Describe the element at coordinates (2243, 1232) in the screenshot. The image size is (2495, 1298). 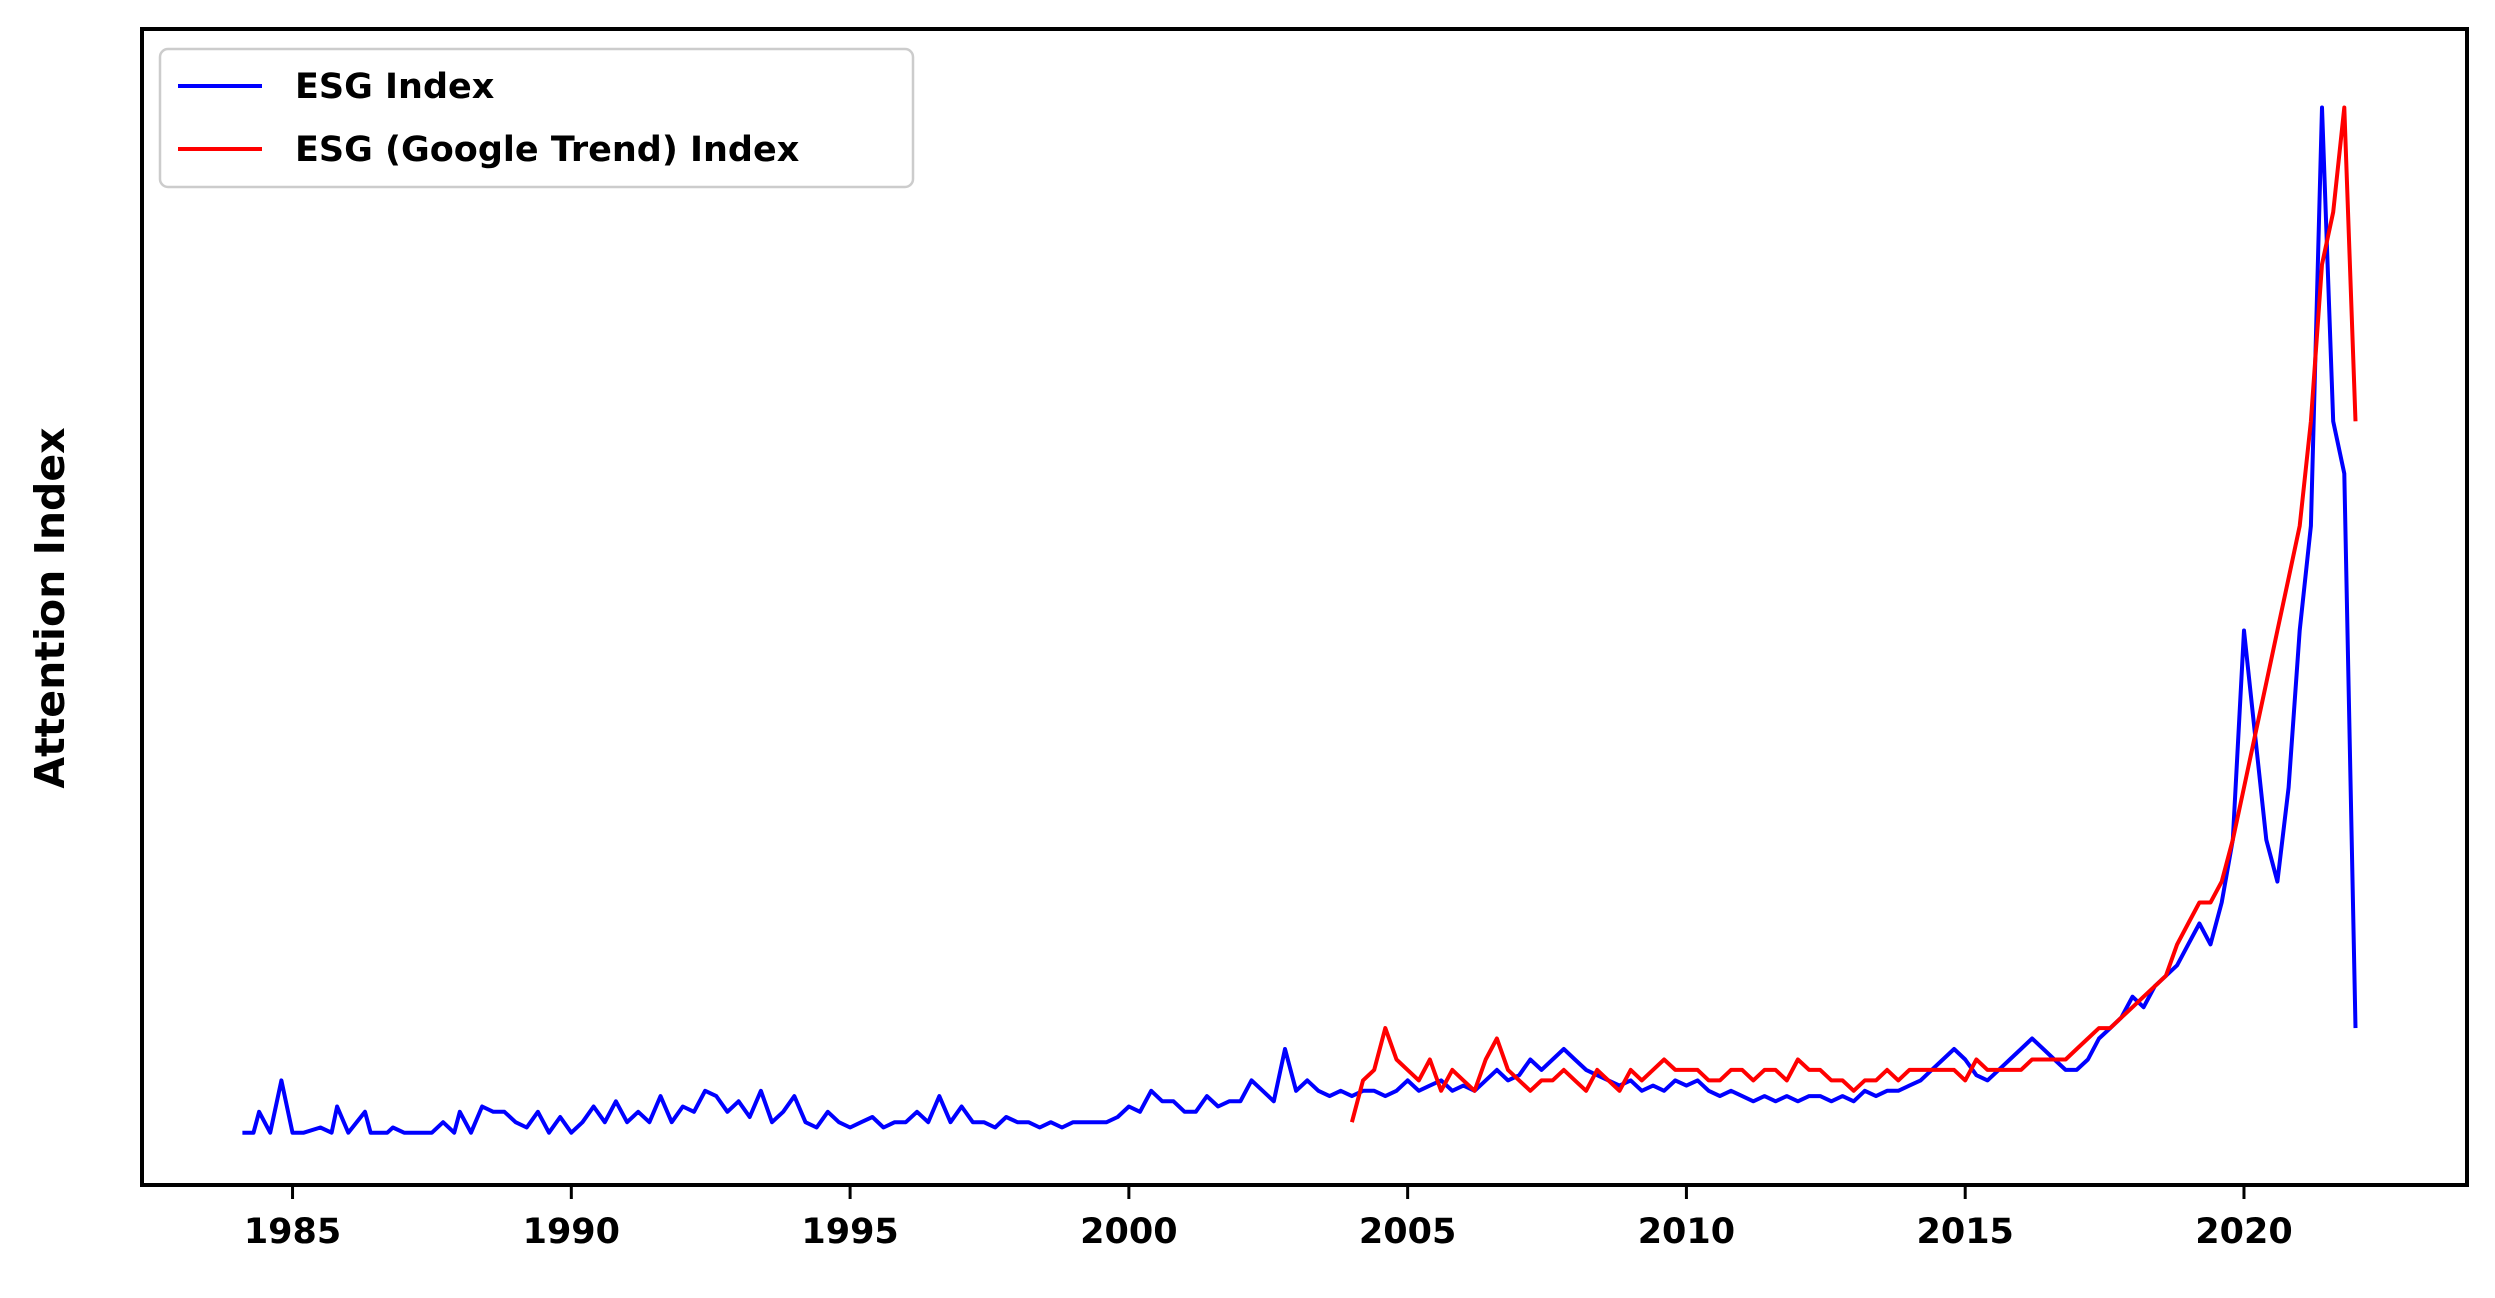
I see `x-tick-label: 2020` at that location.